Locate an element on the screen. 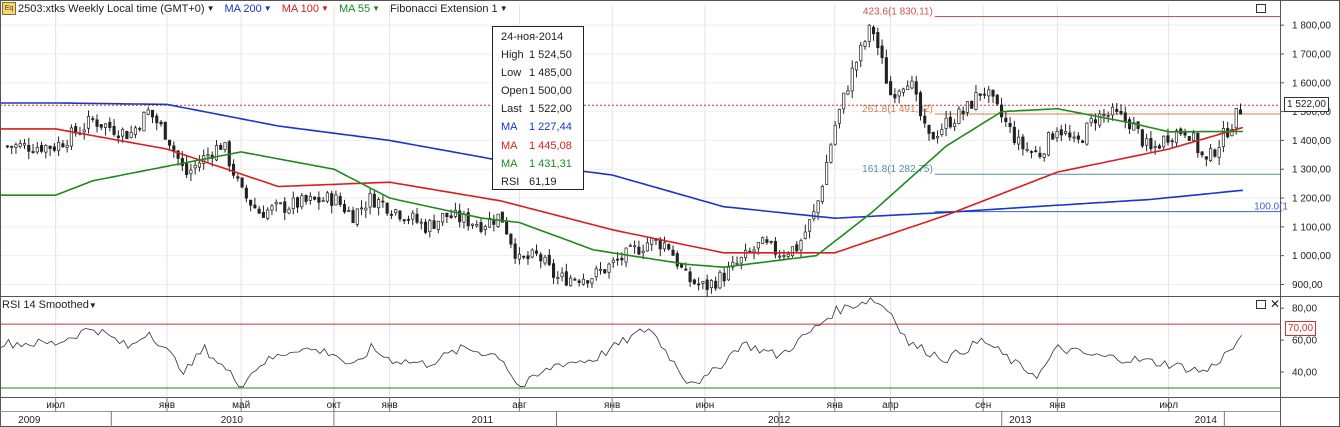 The height and width of the screenshot is (427, 1340). indicator-ma55: MA 55 ▼ is located at coordinates (359, 9).